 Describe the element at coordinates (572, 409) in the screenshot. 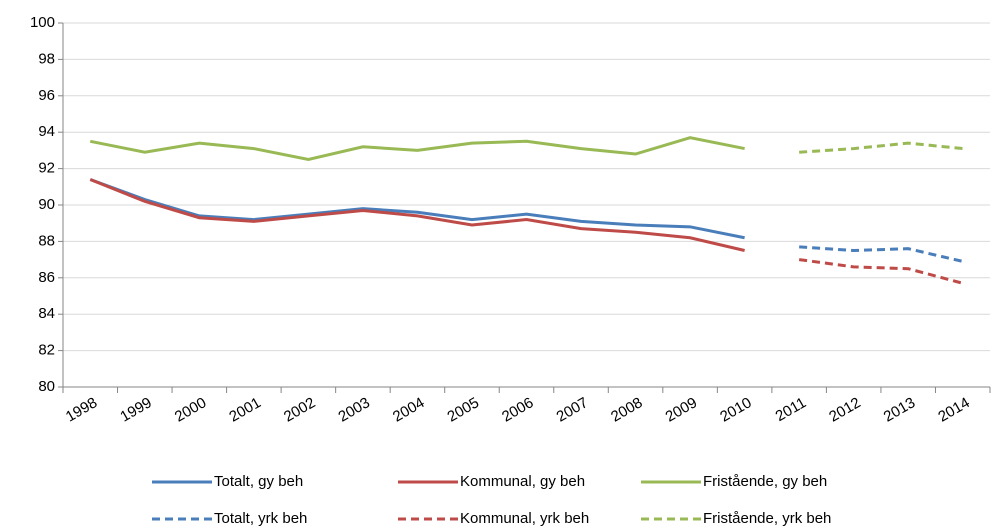

I see `x-tick-label: 2007` at that location.